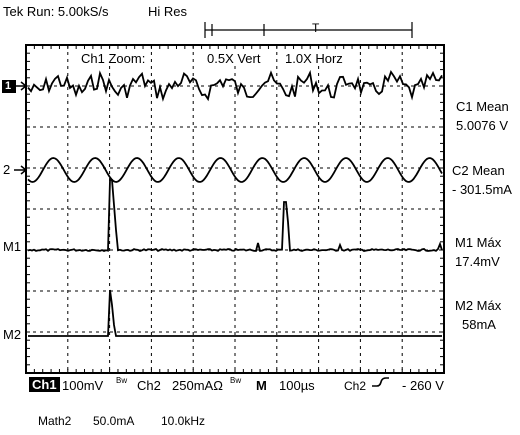  What do you see at coordinates (122, 380) in the screenshot?
I see `ch1-bandwidth-limit: Bw` at bounding box center [122, 380].